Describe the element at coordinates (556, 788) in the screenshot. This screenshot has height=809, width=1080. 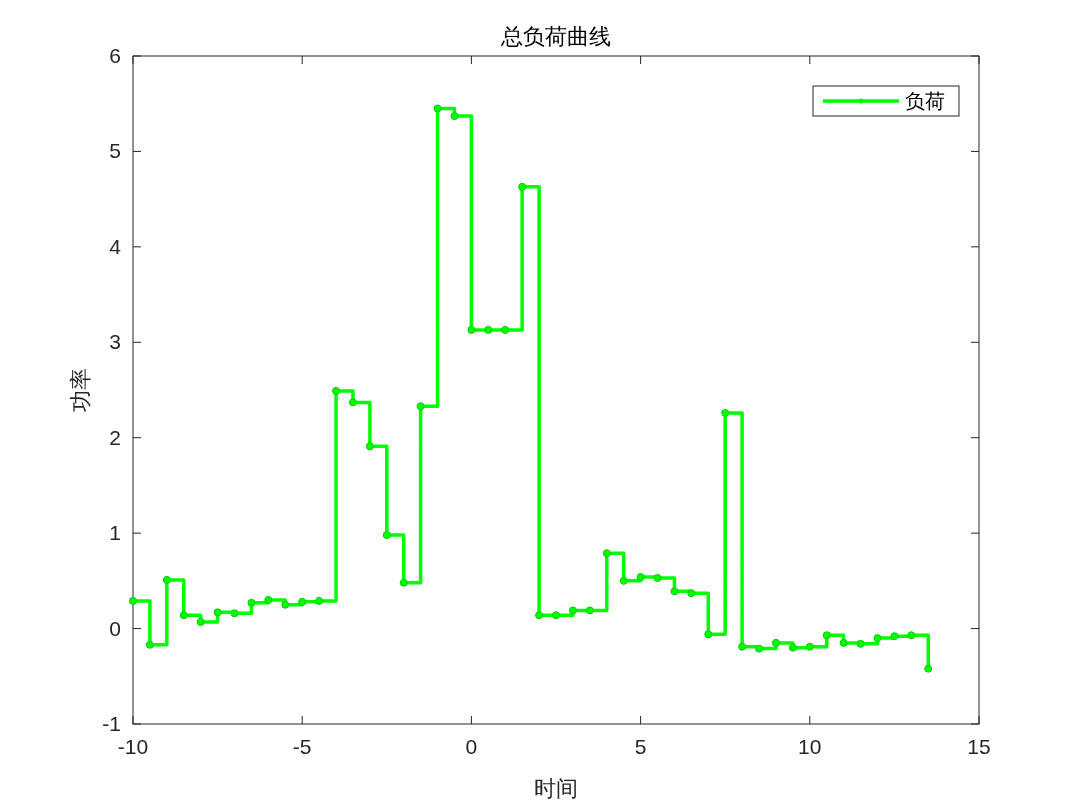
I see `xlabel: 时间` at that location.